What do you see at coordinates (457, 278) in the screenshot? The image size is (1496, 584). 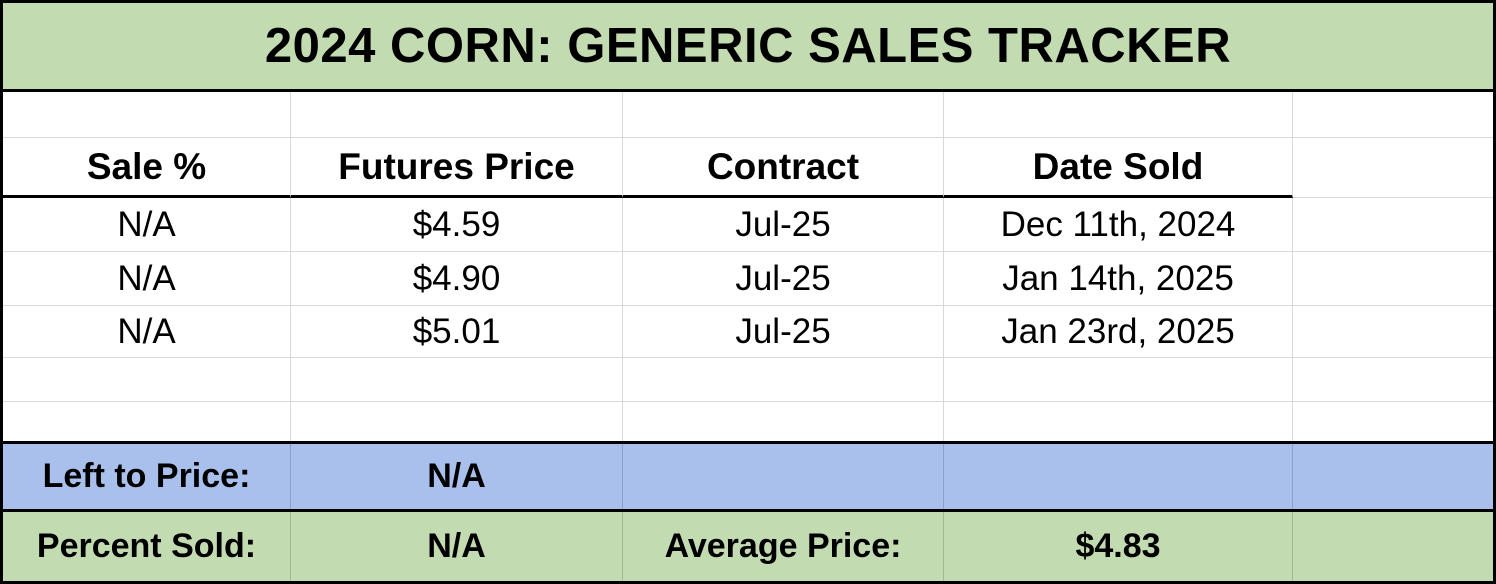 I see `cell-futures-price: $4.90` at bounding box center [457, 278].